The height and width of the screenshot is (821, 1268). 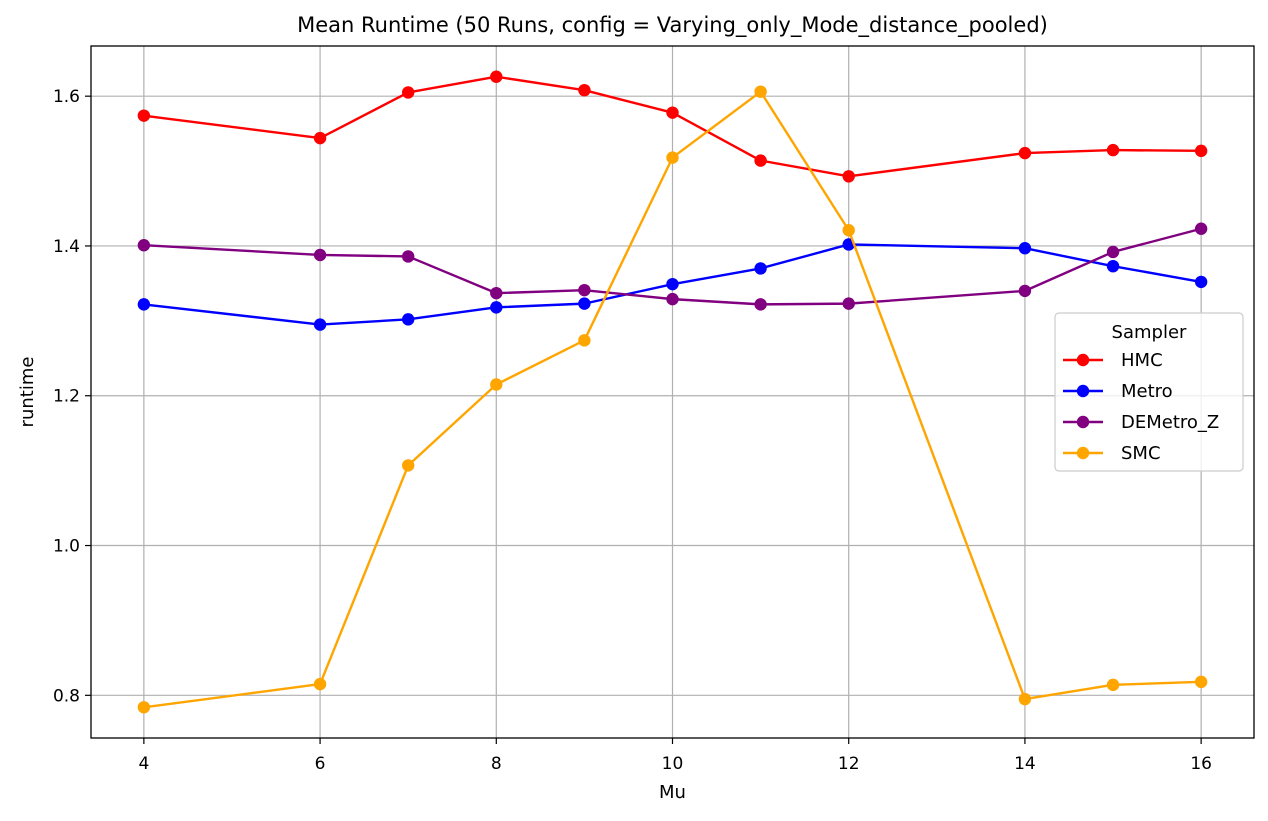 I want to click on legend: Sampler HMC Metro DEMetro_Z SMC, so click(x=1149, y=392).